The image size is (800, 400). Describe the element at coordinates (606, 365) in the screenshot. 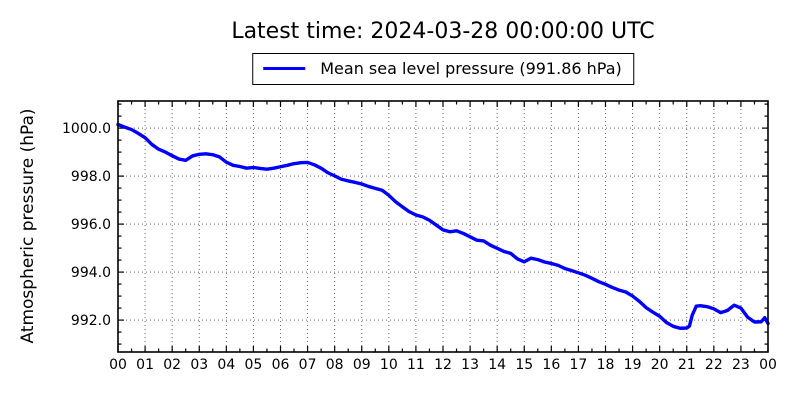

I see `x-tick-label: 18` at that location.